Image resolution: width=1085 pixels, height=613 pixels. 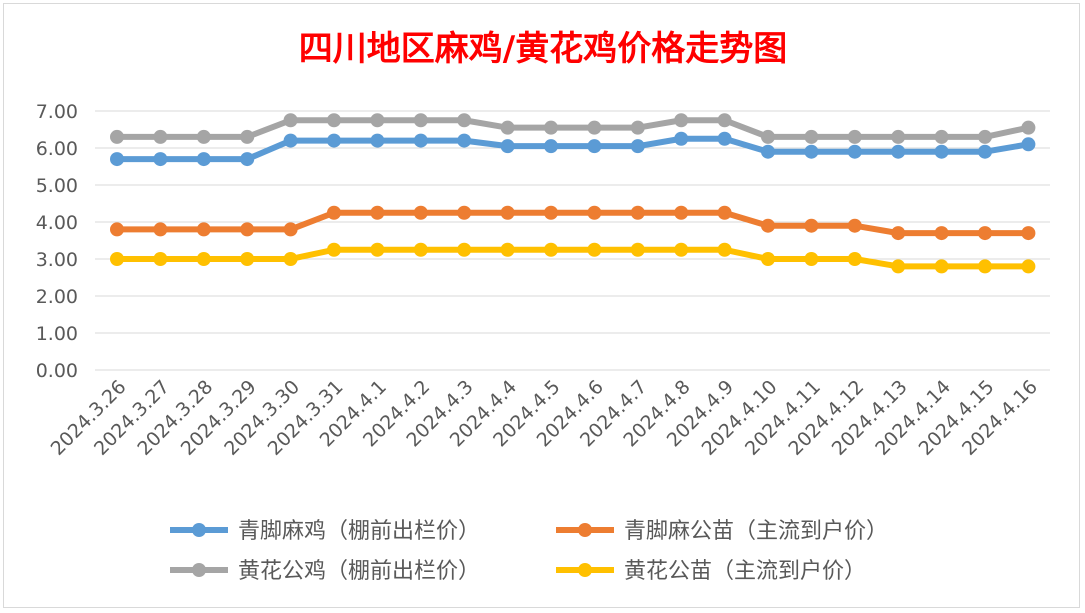 What do you see at coordinates (57, 223) in the screenshot?
I see `y-tick-label: 4.00` at bounding box center [57, 223].